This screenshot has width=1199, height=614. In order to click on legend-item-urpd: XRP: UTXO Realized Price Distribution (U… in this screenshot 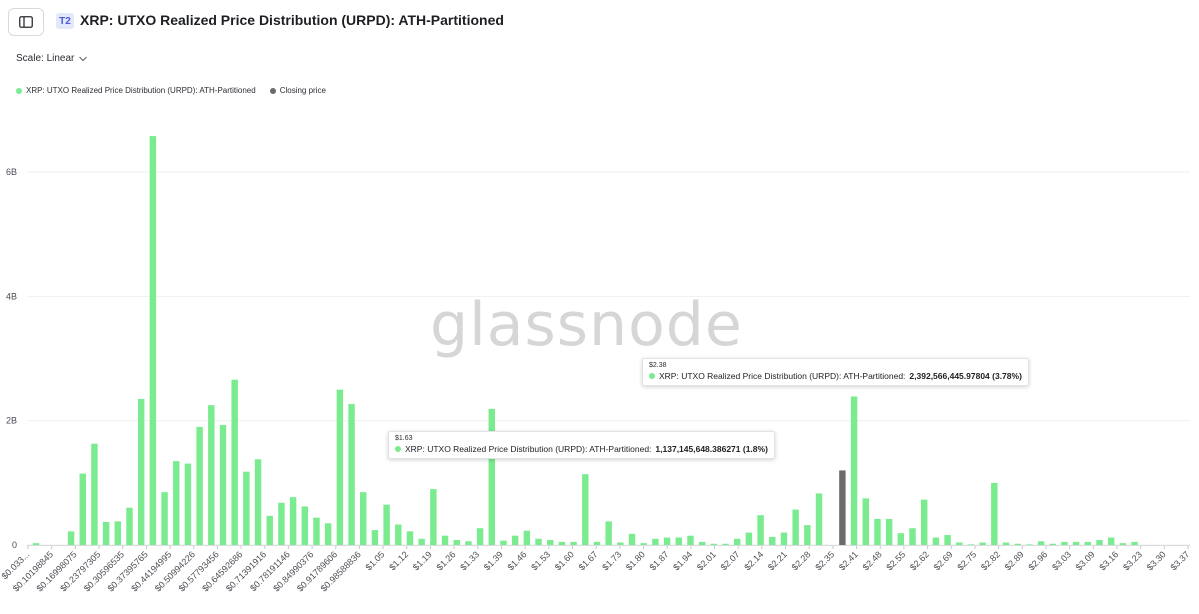, I will do `click(136, 90)`.